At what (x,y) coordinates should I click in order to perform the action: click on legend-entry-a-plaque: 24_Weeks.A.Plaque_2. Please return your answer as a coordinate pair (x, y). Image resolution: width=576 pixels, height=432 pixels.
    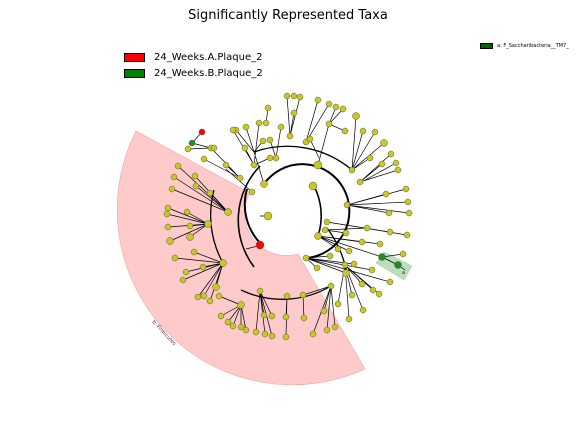
    Looking at the image, I should click on (193, 57).